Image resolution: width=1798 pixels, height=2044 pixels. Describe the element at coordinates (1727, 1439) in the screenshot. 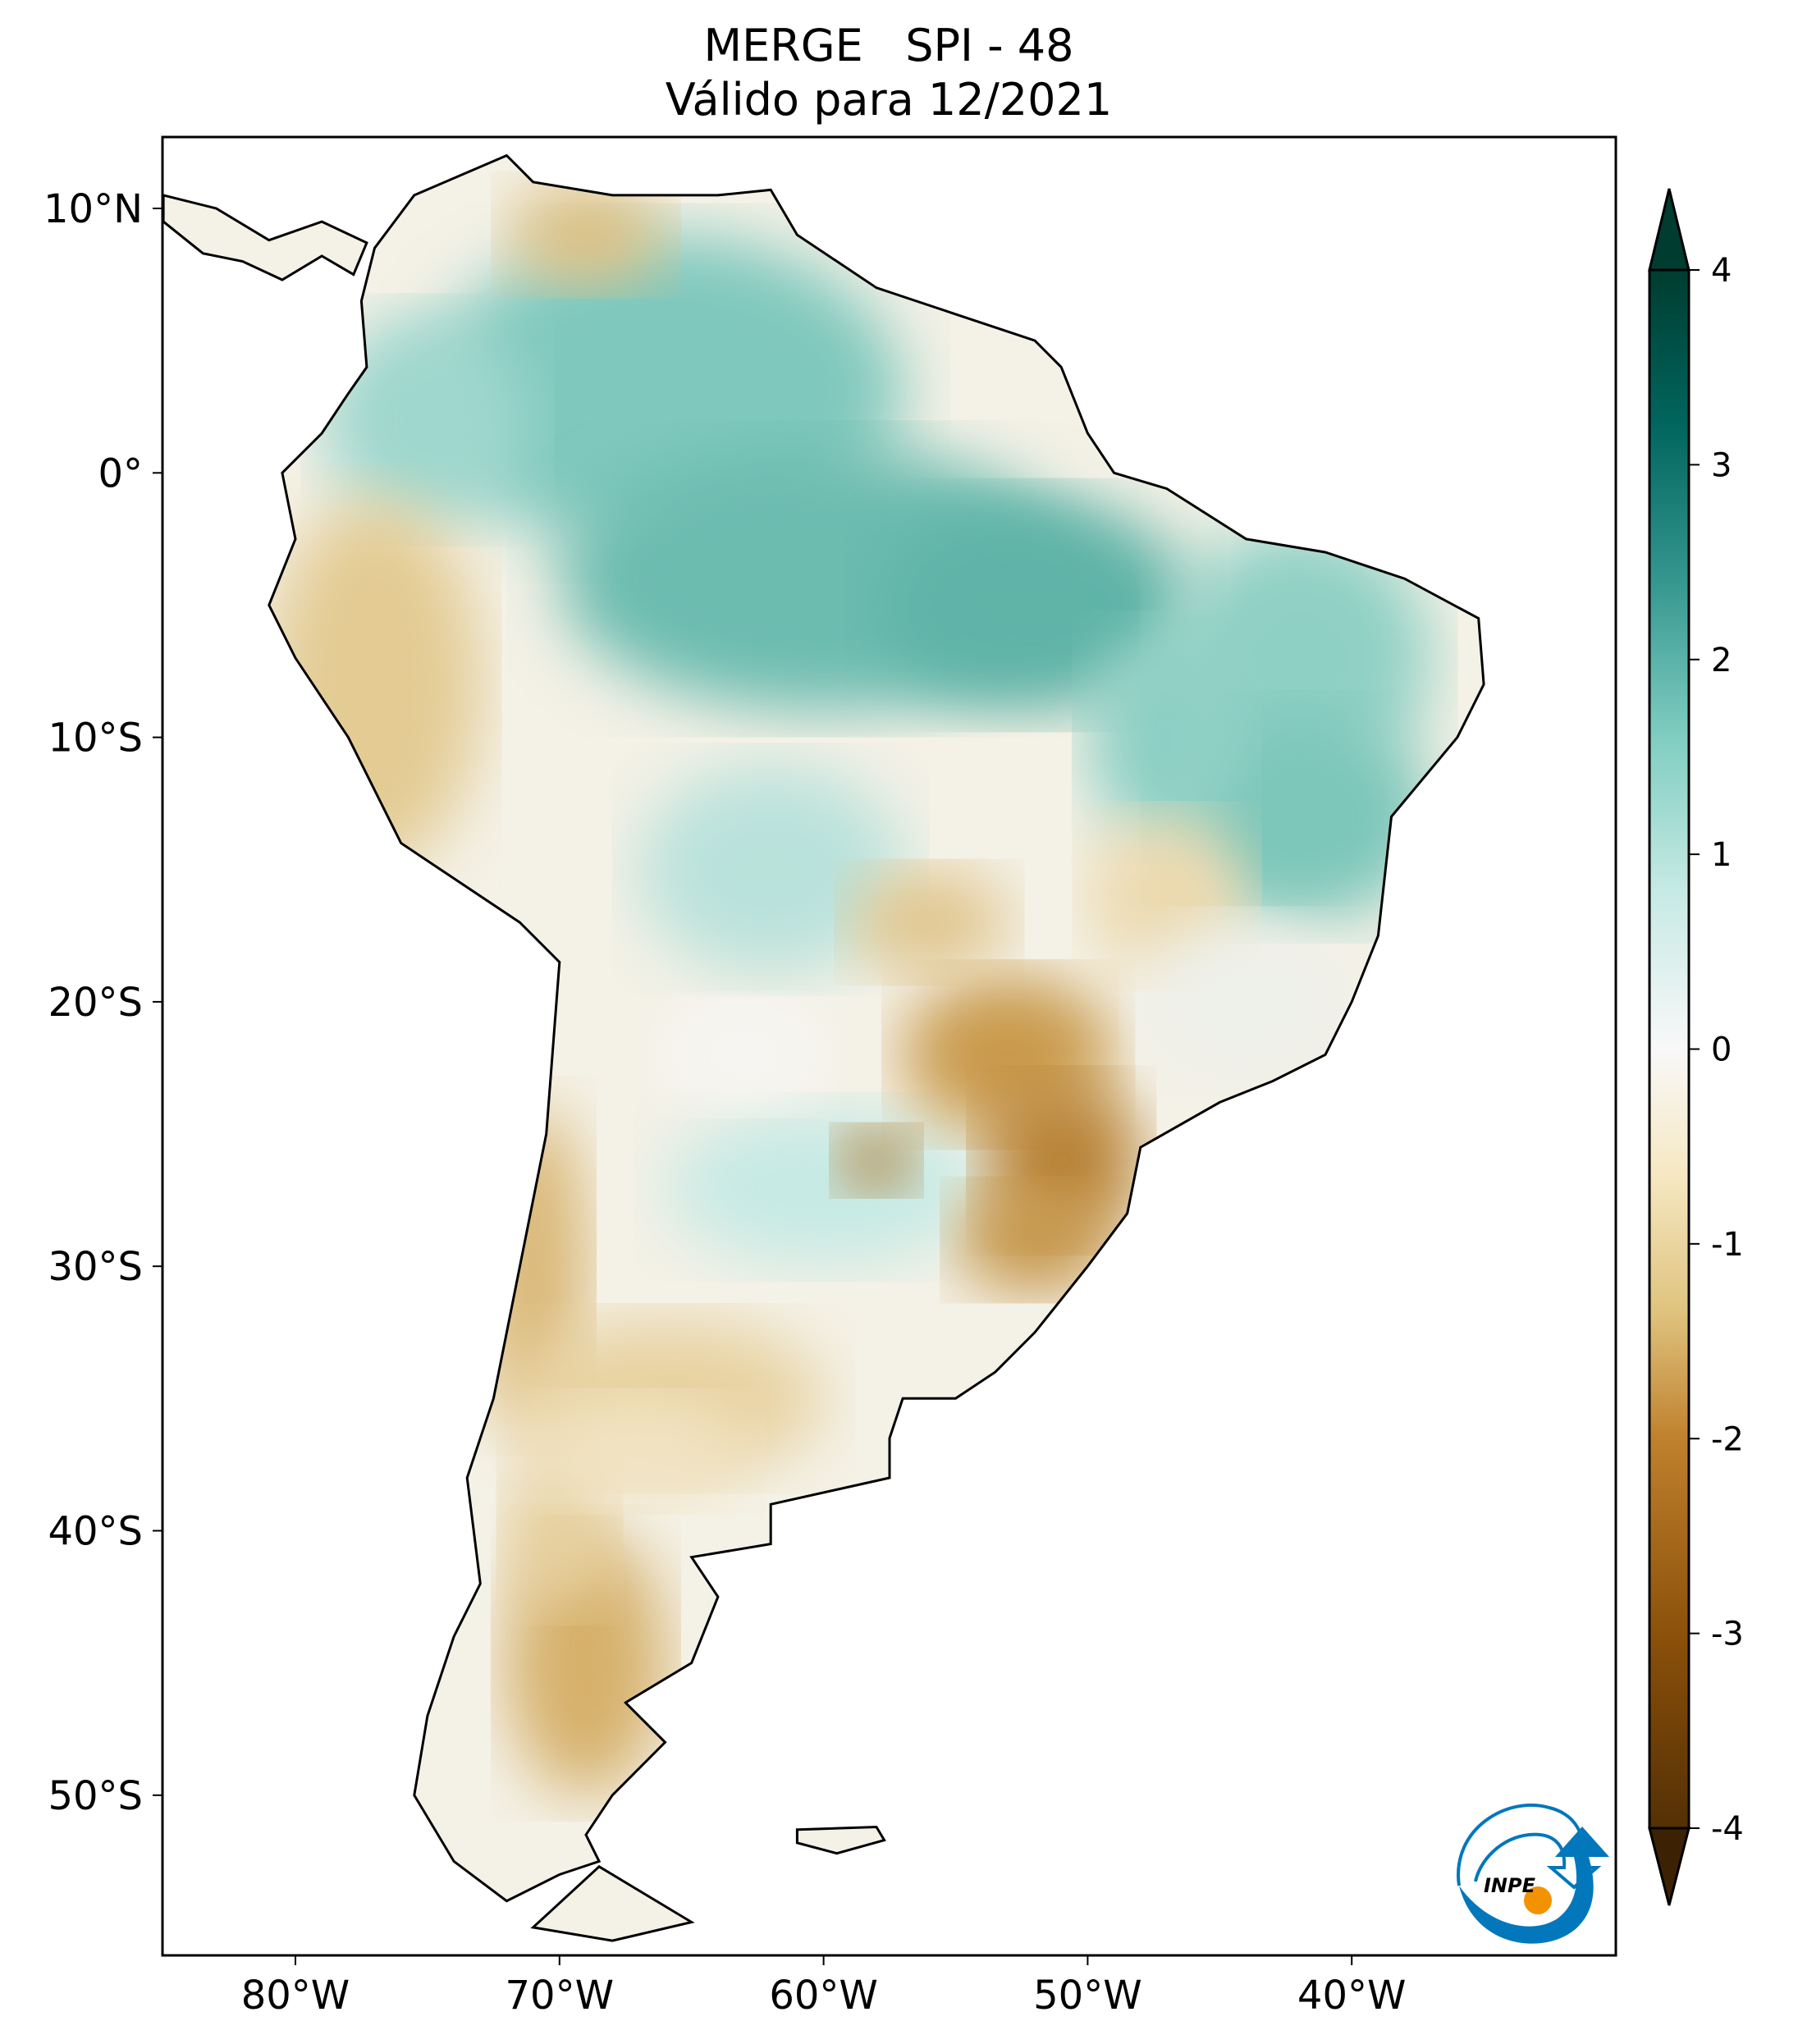

I see `colorbar-tick-label: -2` at that location.